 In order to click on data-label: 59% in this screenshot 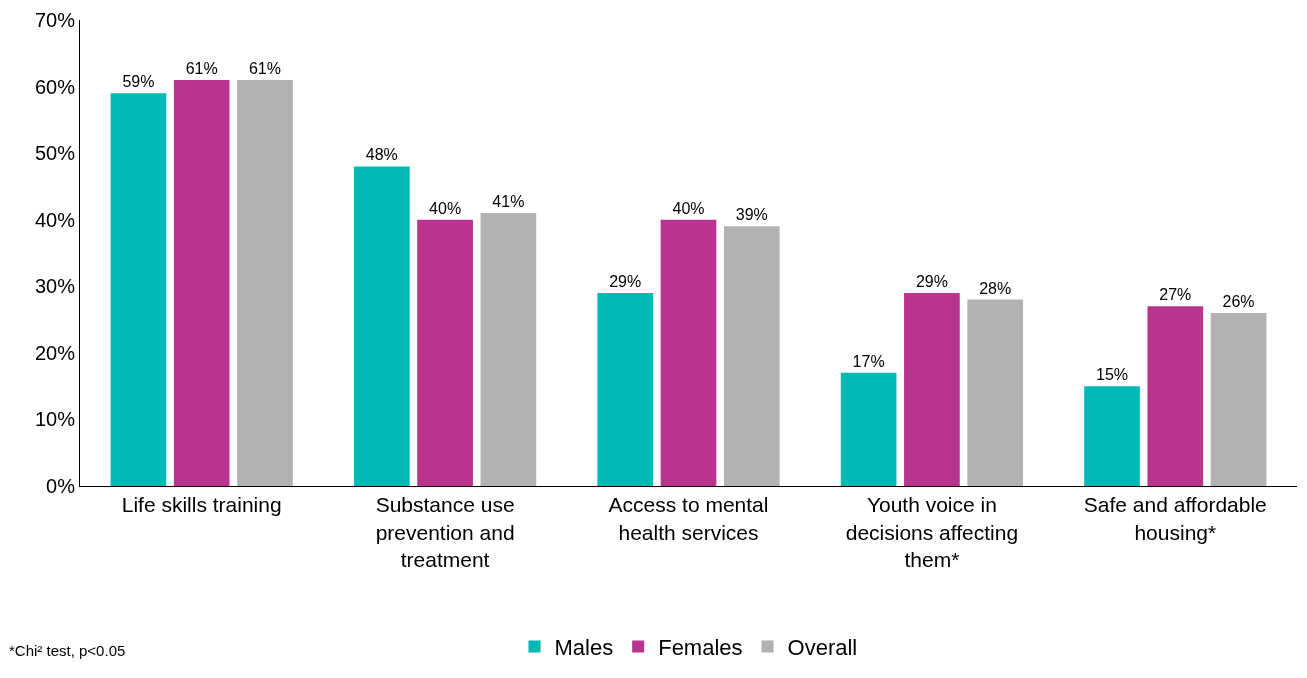, I will do `click(138, 82)`.